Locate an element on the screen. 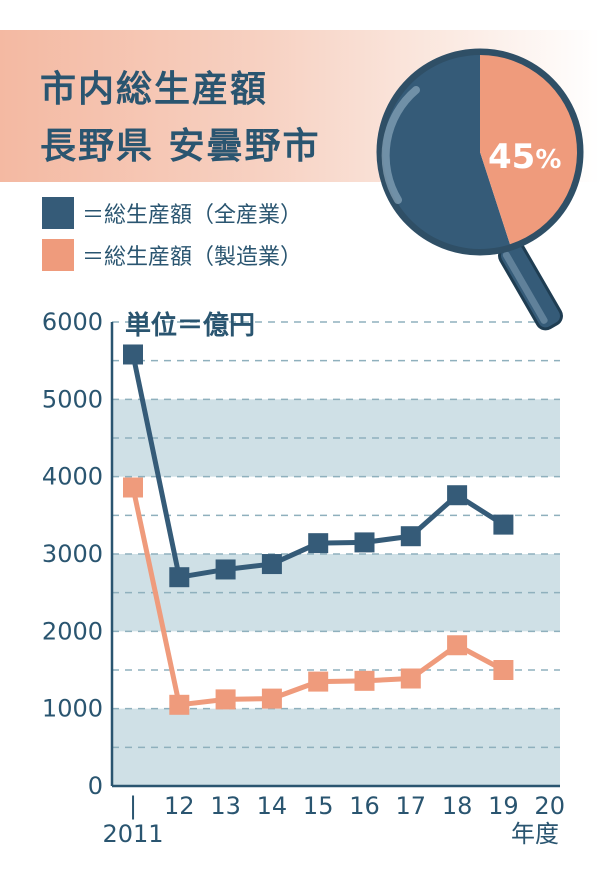 The image size is (600, 876). unit-label: 単位＝億円 is located at coordinates (190, 325).